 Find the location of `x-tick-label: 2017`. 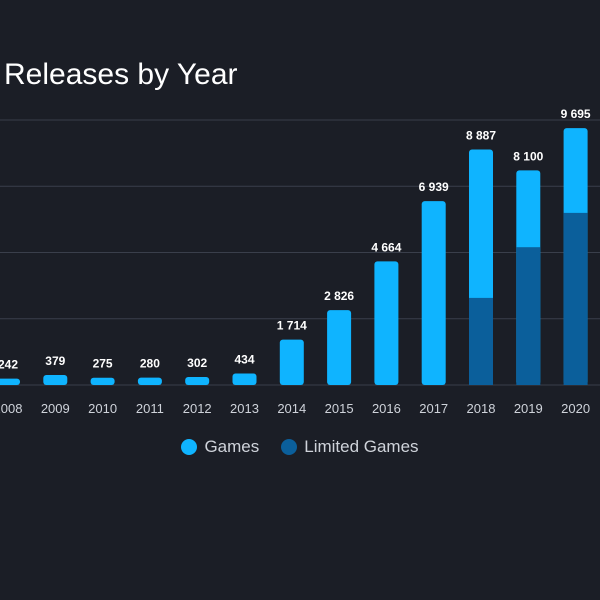

x-tick-label: 2017 is located at coordinates (433, 408).